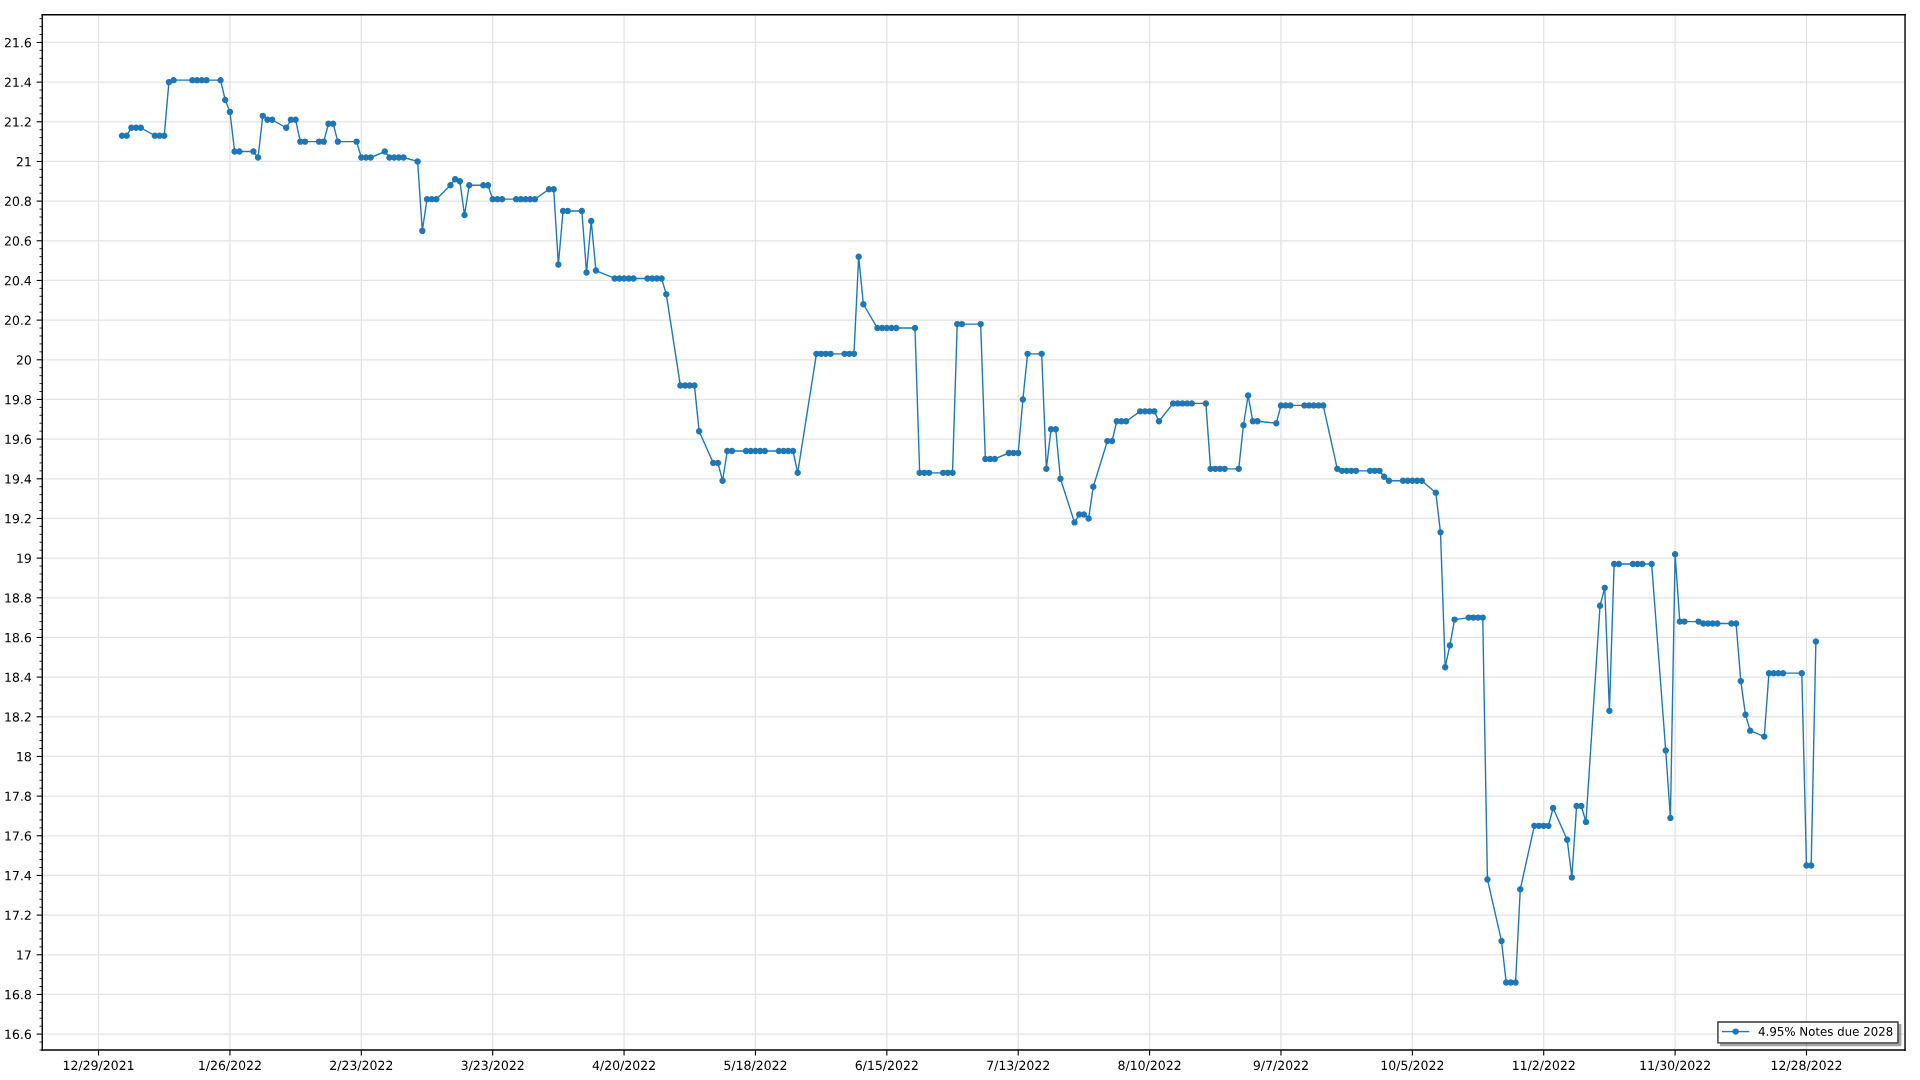 The image size is (1920, 1080). I want to click on y-tick-label: 20.2, so click(17, 320).